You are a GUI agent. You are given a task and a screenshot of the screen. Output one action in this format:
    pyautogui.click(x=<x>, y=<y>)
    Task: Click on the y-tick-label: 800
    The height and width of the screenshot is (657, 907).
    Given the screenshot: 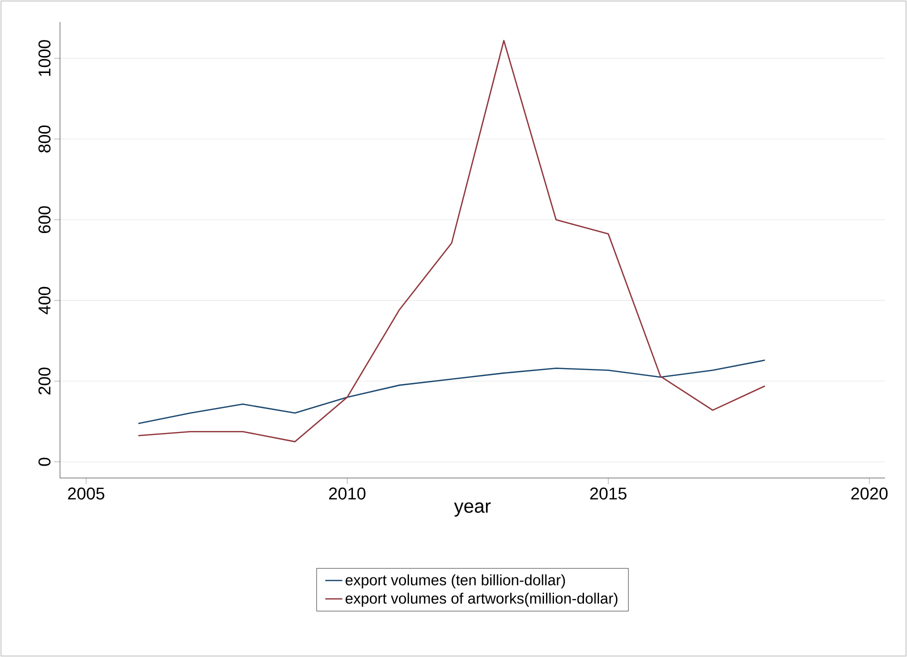 What is the action you would take?
    pyautogui.click(x=44, y=139)
    